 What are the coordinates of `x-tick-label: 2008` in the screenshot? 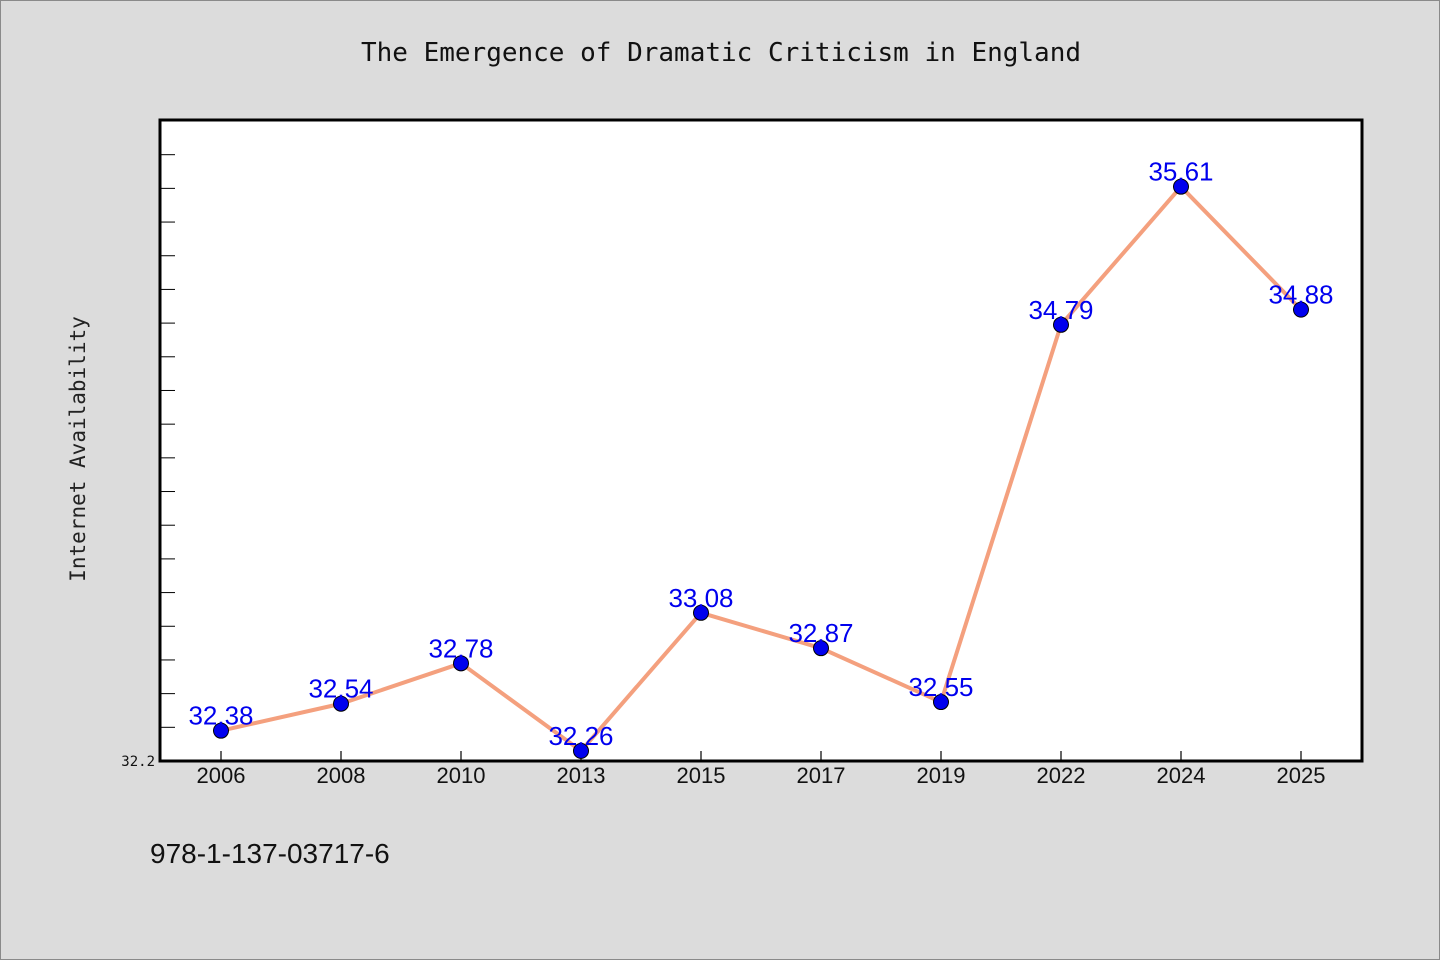 It's located at (341, 775).